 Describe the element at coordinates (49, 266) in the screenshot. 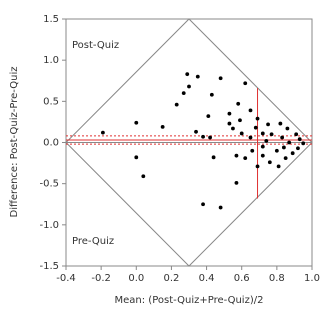

I see `y-tick-label: -1.5` at that location.